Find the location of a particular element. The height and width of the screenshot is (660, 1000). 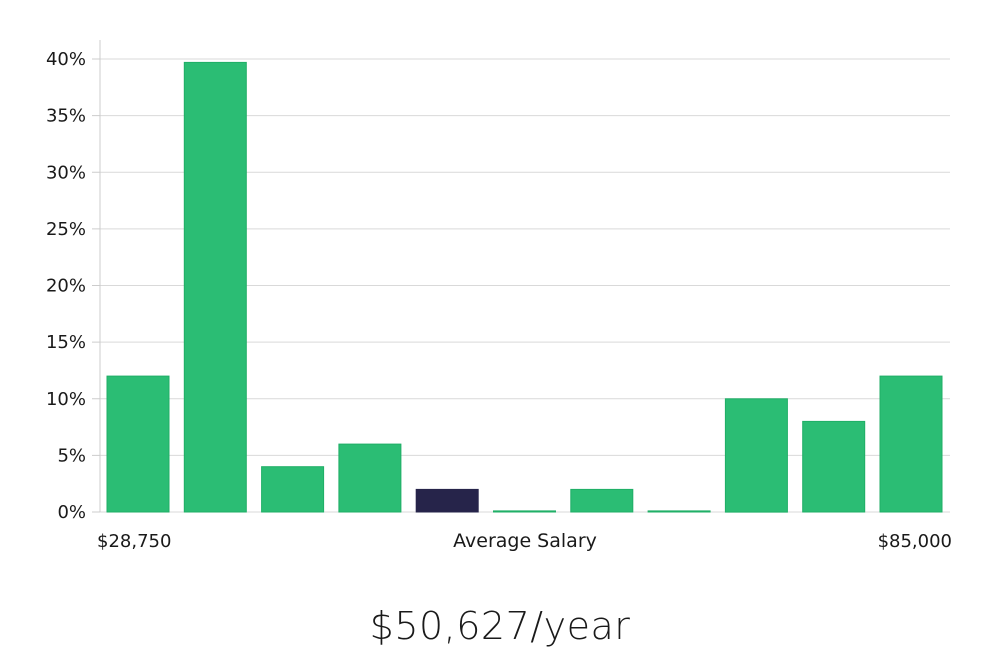

average-salary-figure: $50,627/year is located at coordinates (500, 626).